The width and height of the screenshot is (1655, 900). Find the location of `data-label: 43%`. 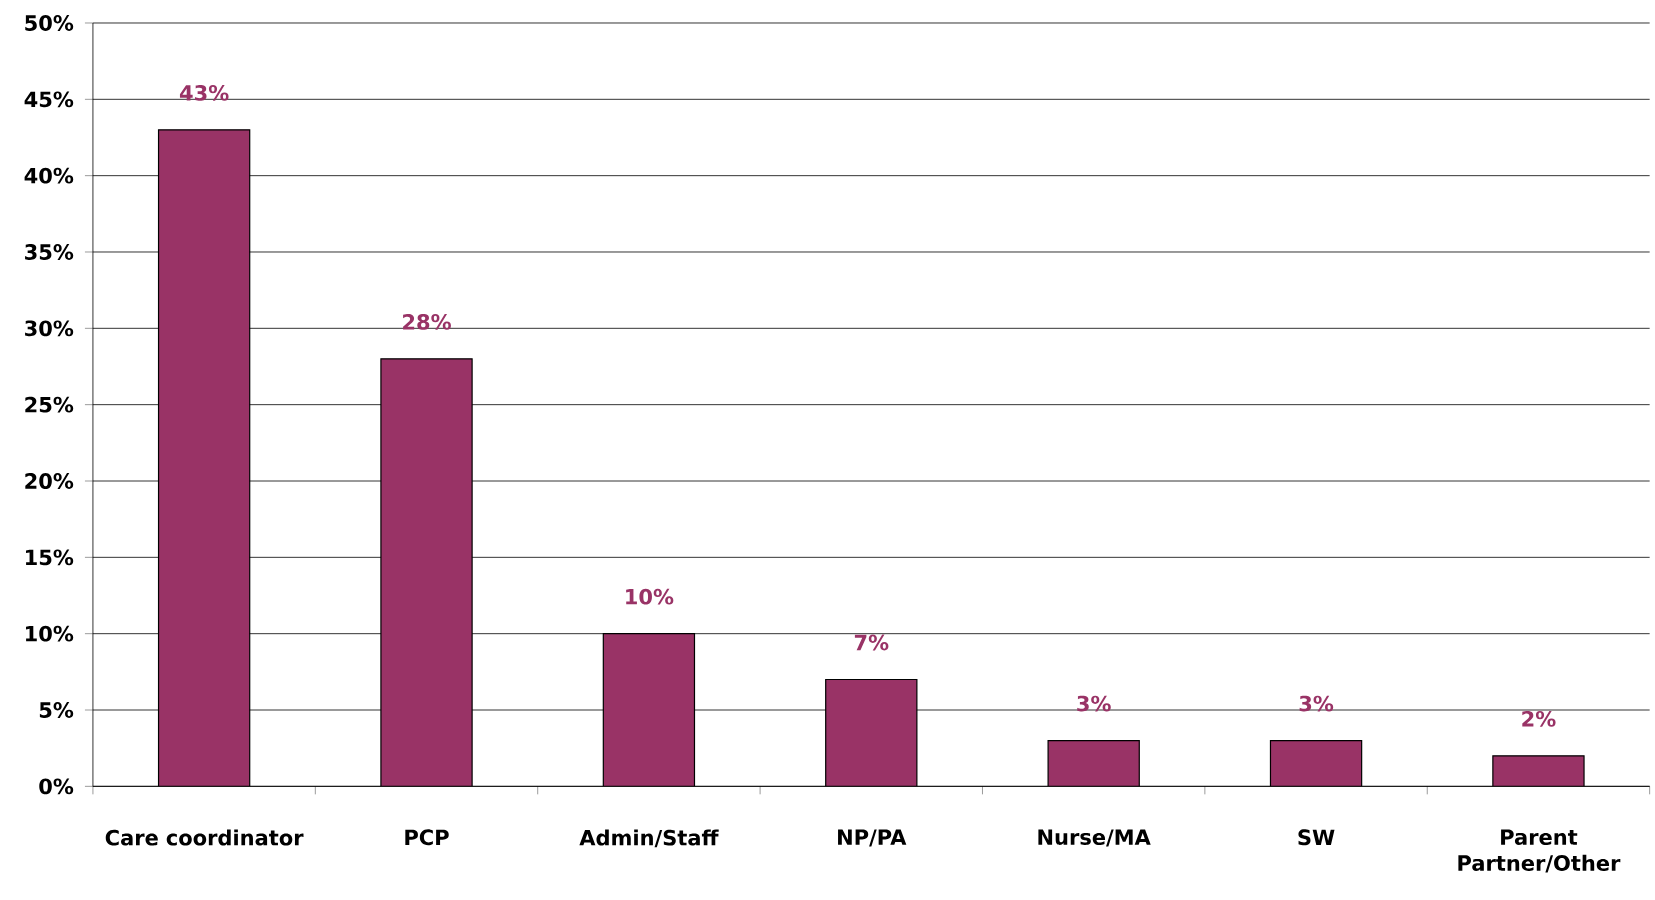

data-label: 43% is located at coordinates (204, 92).